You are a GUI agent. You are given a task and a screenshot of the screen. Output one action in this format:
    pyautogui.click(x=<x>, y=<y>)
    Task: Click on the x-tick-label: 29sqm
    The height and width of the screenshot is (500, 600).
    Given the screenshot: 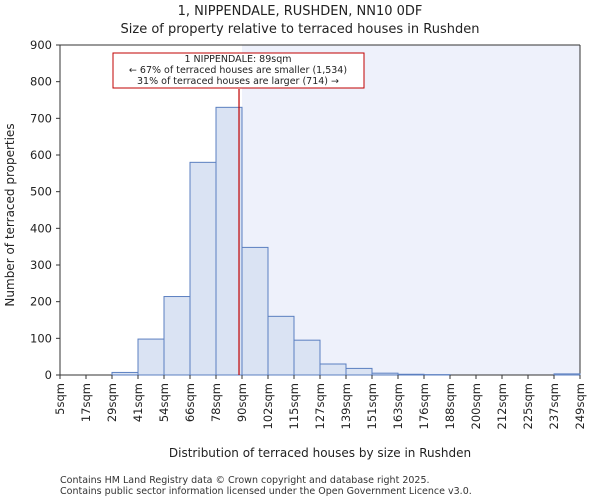 What is the action you would take?
    pyautogui.click(x=112, y=402)
    